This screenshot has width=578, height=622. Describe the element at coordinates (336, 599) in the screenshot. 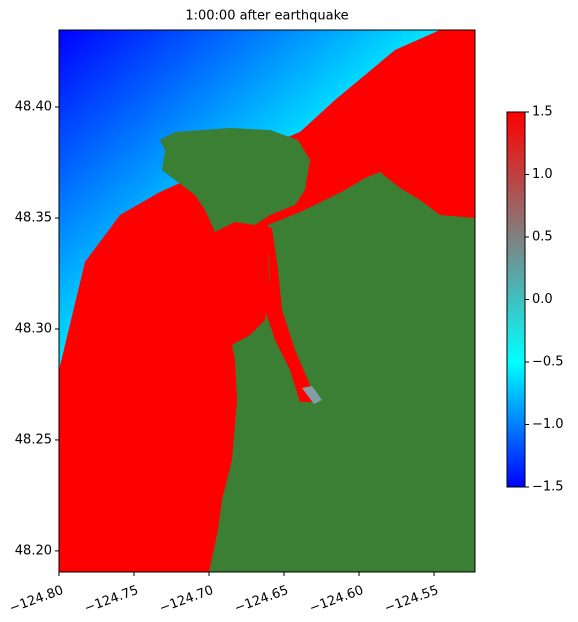

I see `x-tick-label: −124.60` at that location.